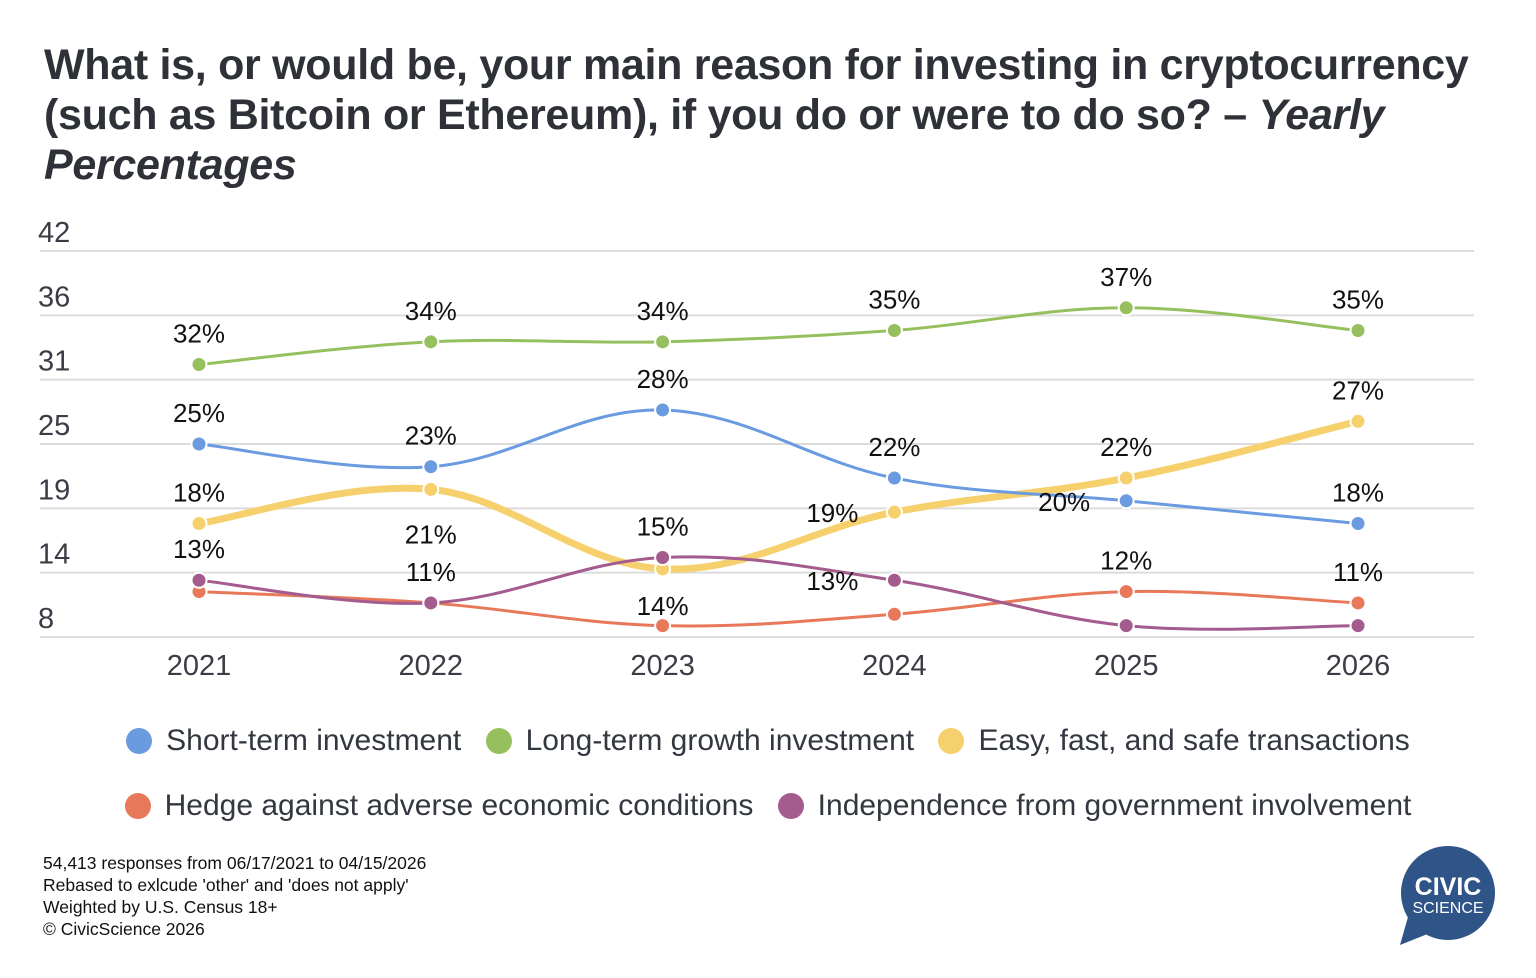 Image resolution: width=1536 pixels, height=978 pixels. Describe the element at coordinates (778, 336) in the screenshot. I see `series-line-long-term` at that location.